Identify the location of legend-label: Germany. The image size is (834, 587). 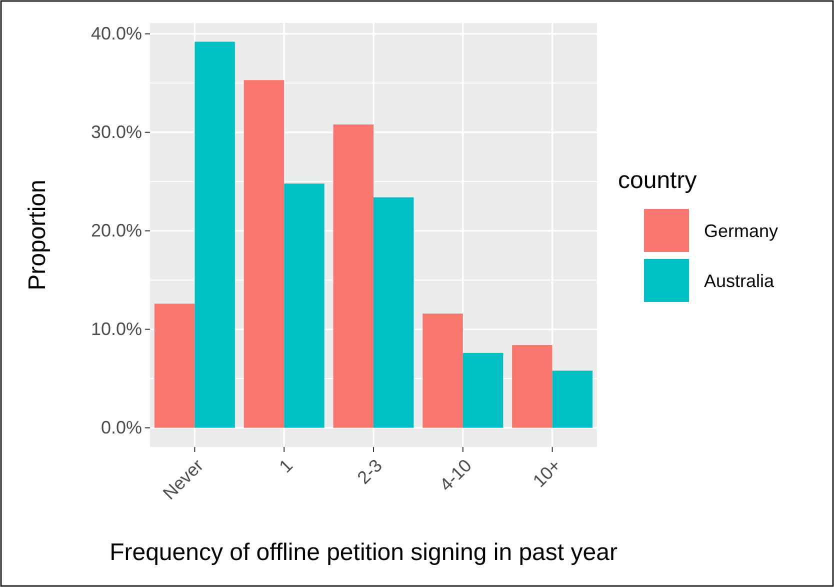
(741, 231).